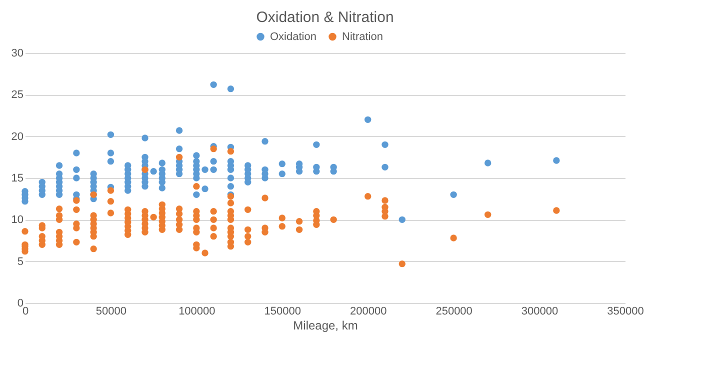 Image resolution: width=718 pixels, height=390 pixels. Describe the element at coordinates (282, 312) in the screenshot. I see `x-tick-label: 150000` at that location.